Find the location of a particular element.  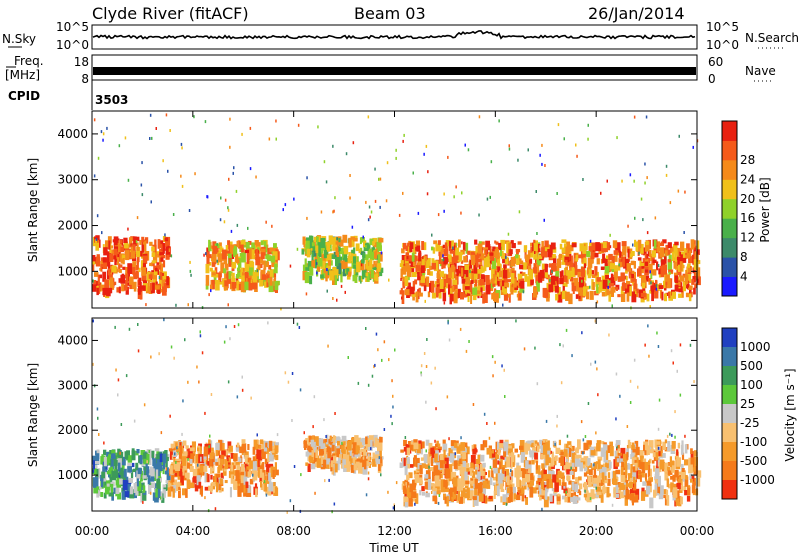

xtick-label: 08:00 is located at coordinates (293, 531).